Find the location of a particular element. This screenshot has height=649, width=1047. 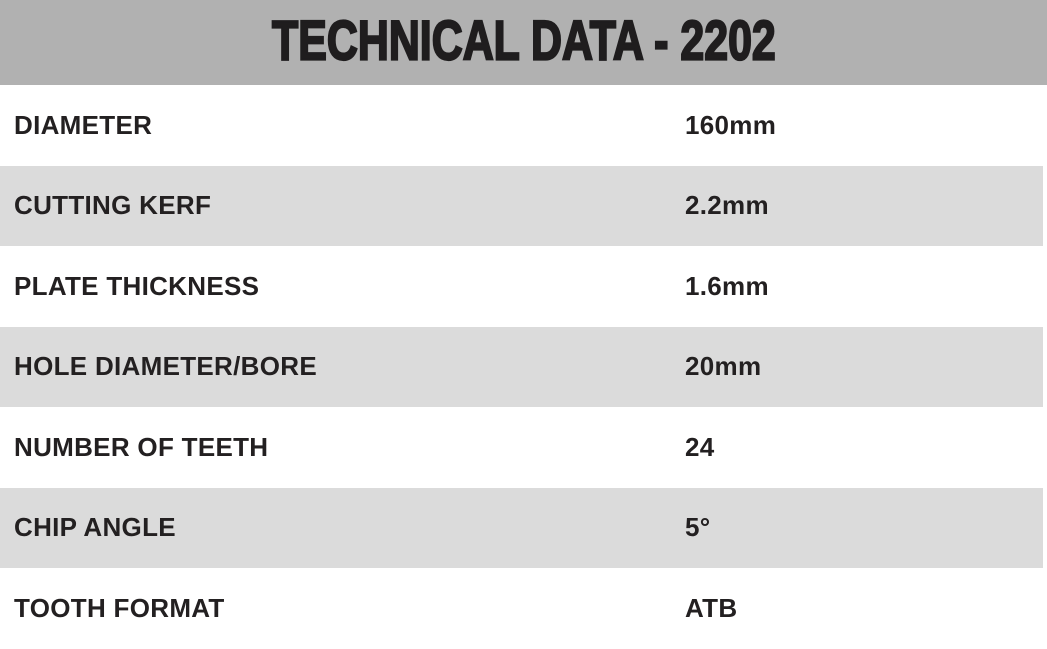

table-row: HOLE DIAMETER/BORE 20mm is located at coordinates (521, 366).